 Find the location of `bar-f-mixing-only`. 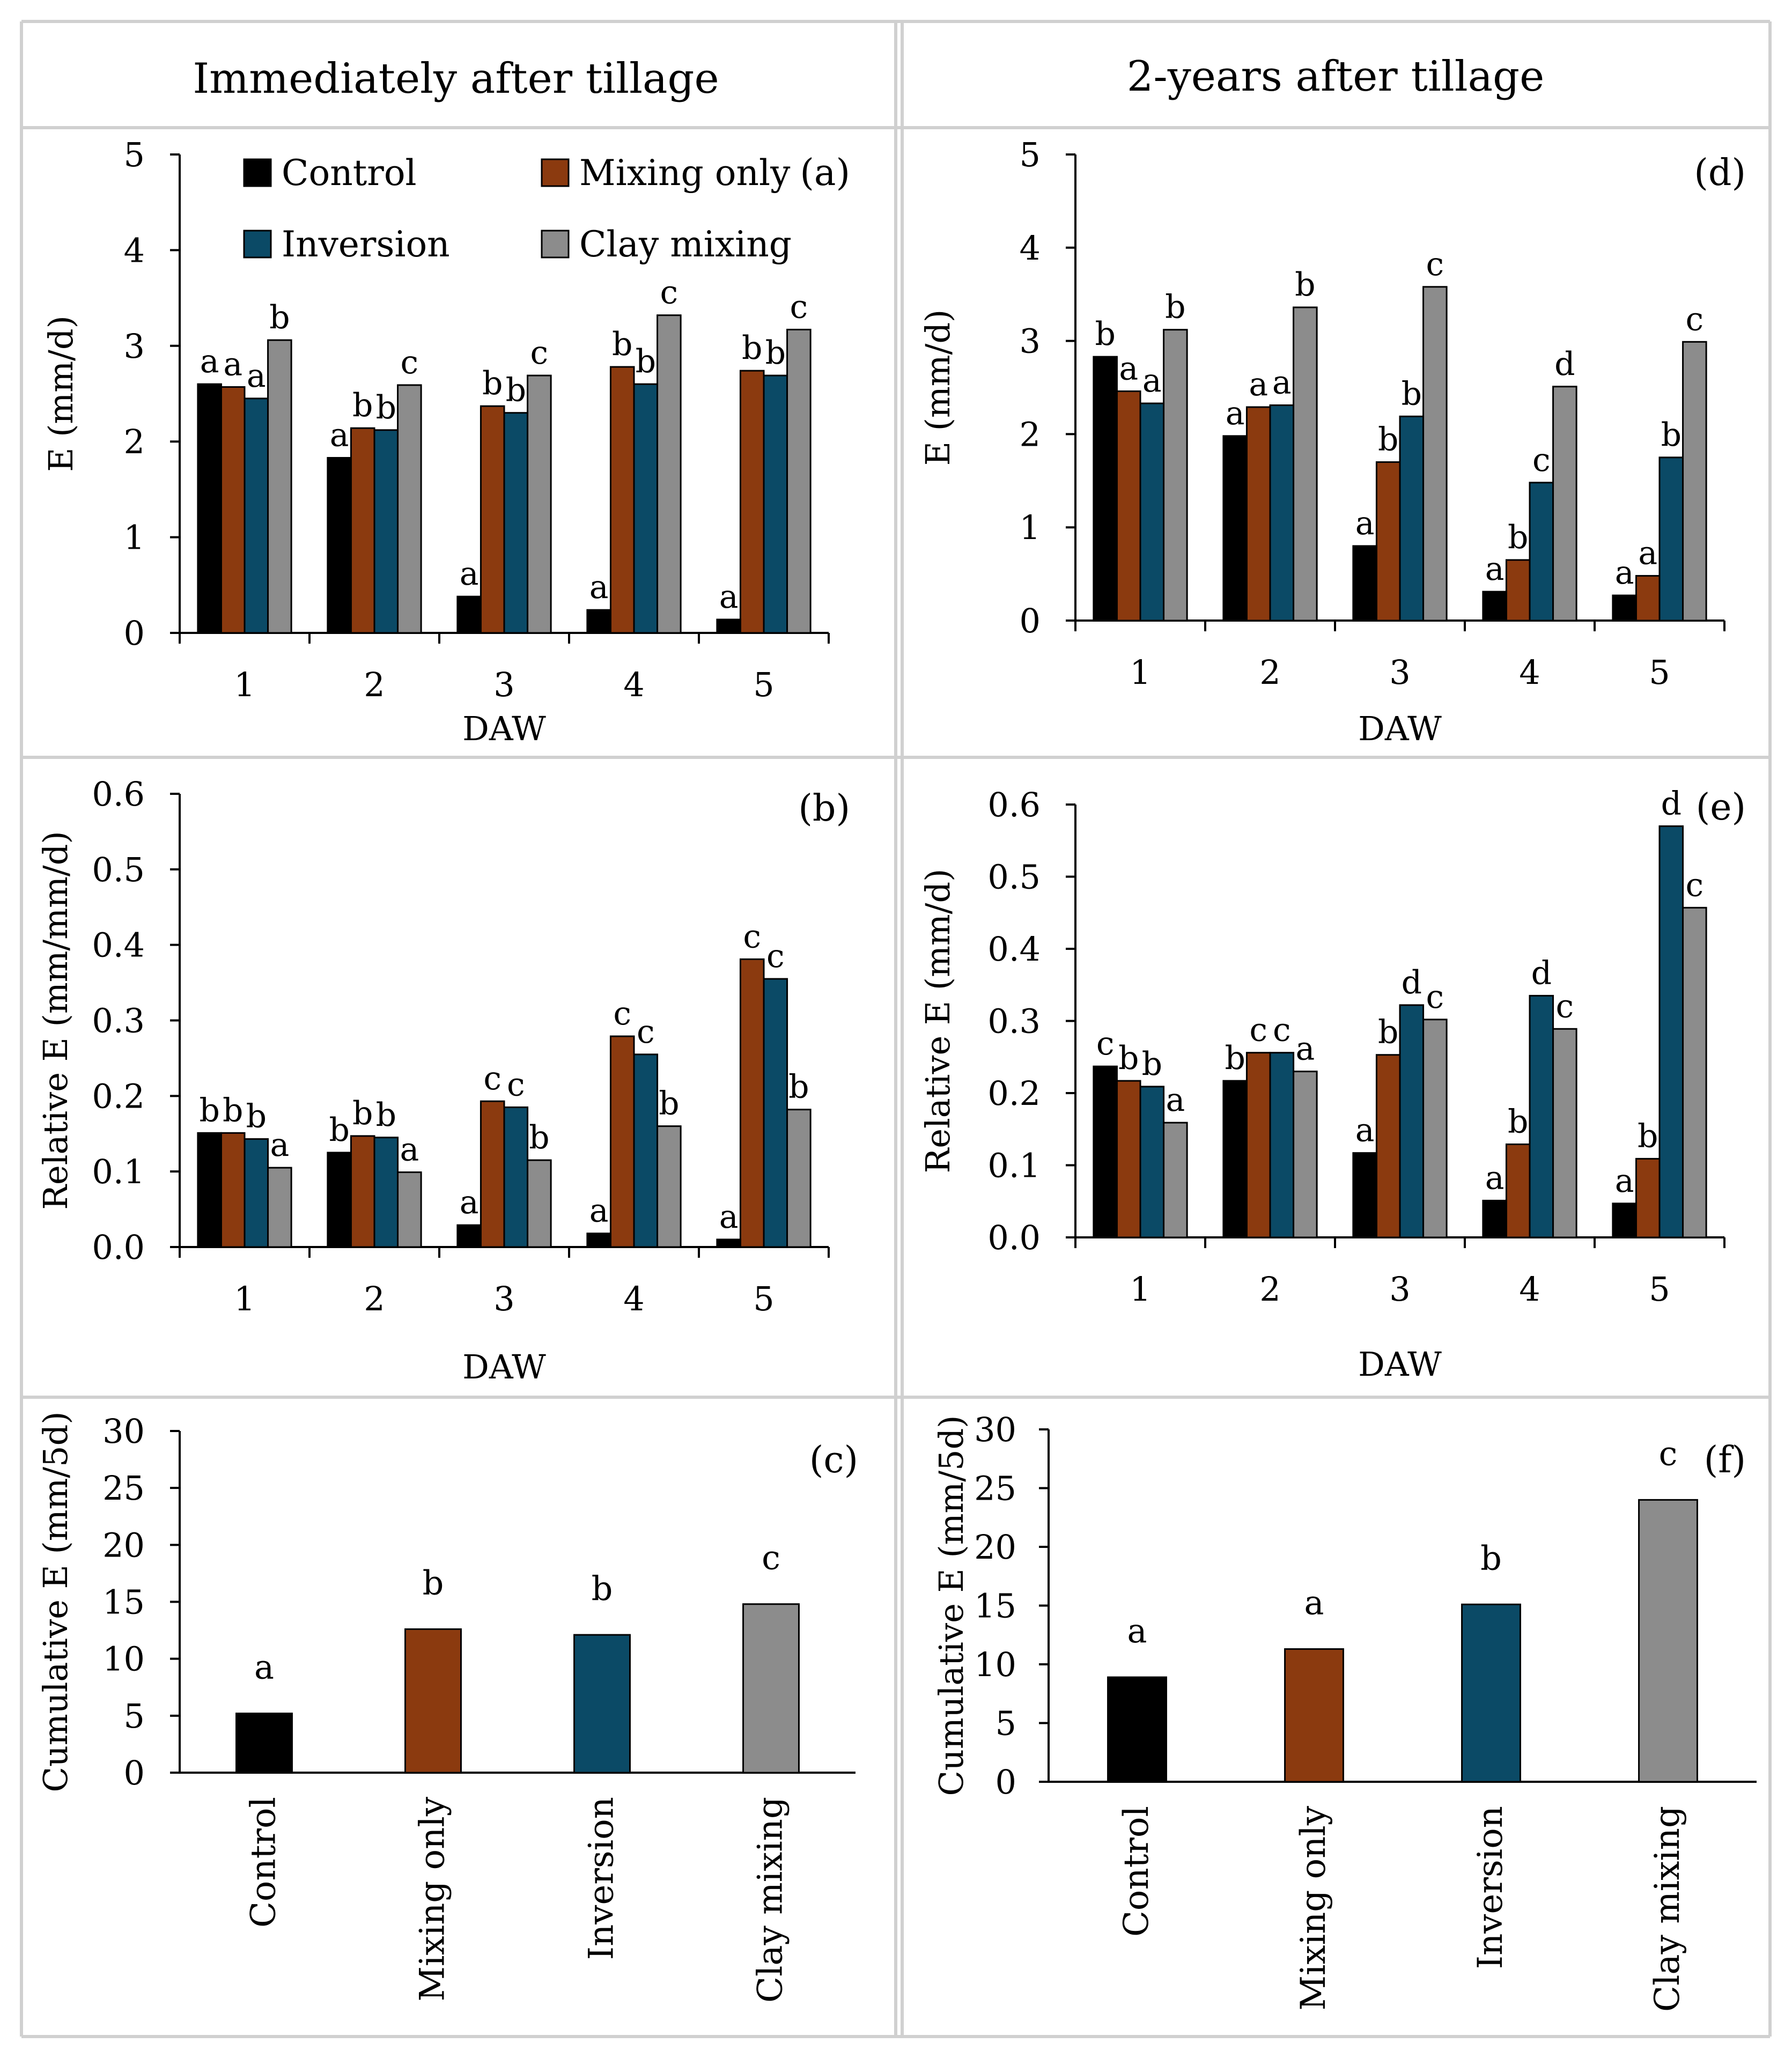

bar-f-mixing-only is located at coordinates (1314, 1715).